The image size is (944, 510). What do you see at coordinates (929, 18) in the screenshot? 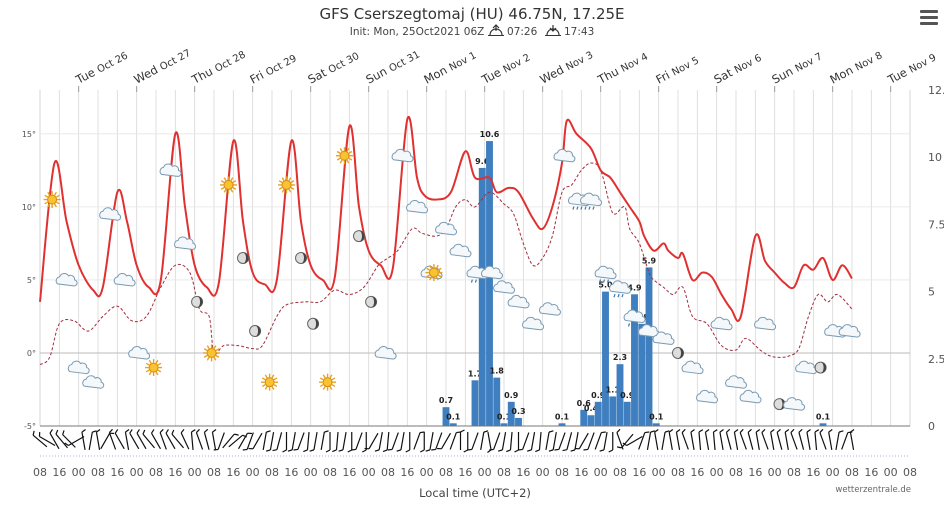
I see `hamburger-menu-icon` at bounding box center [929, 18].